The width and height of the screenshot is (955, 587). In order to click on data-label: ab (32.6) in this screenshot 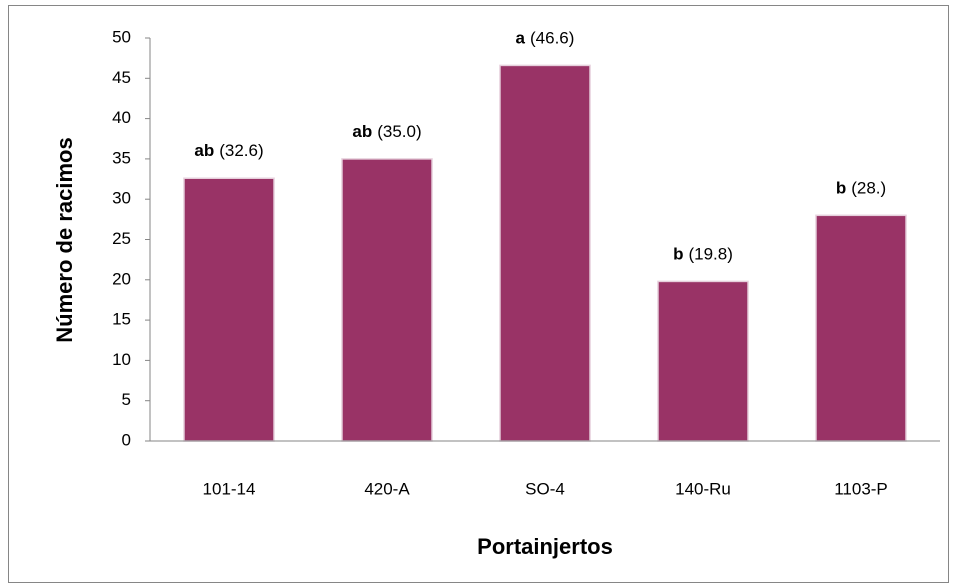, I will do `click(228, 151)`.